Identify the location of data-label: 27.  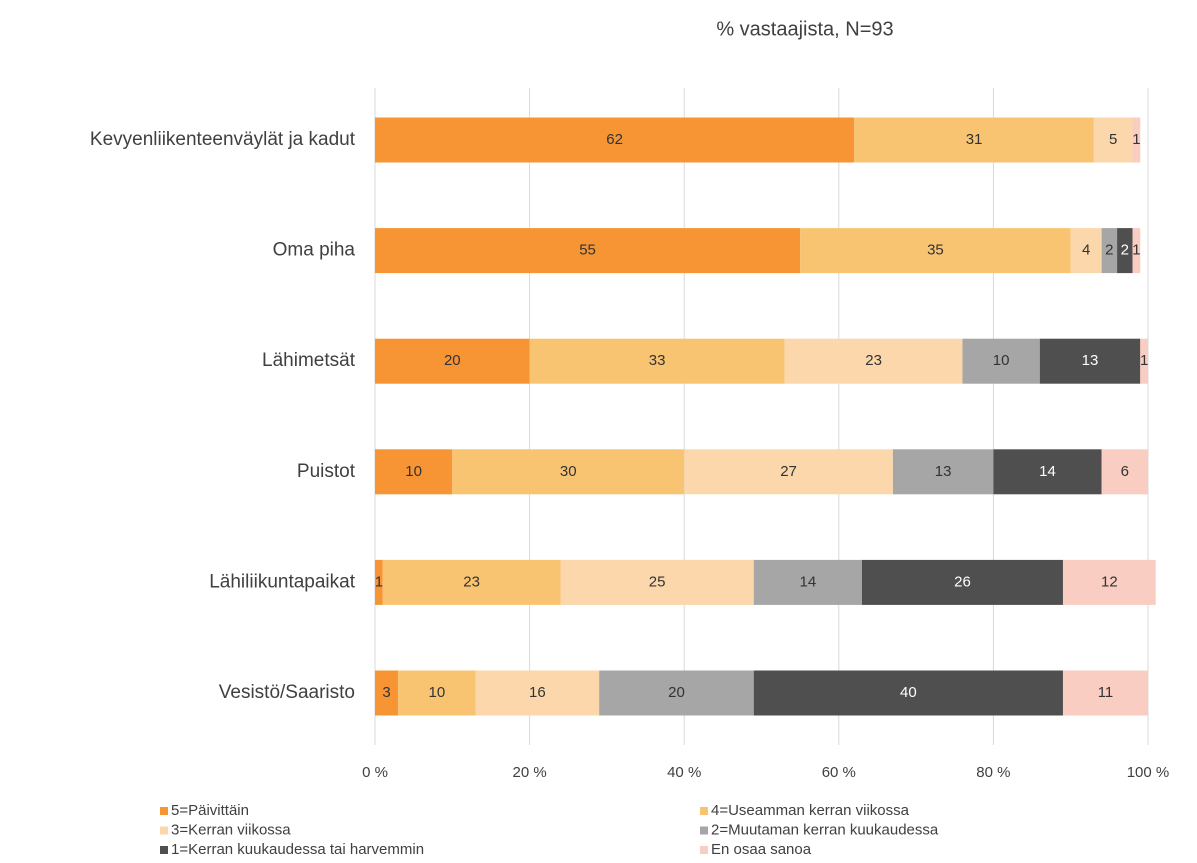
(788, 471).